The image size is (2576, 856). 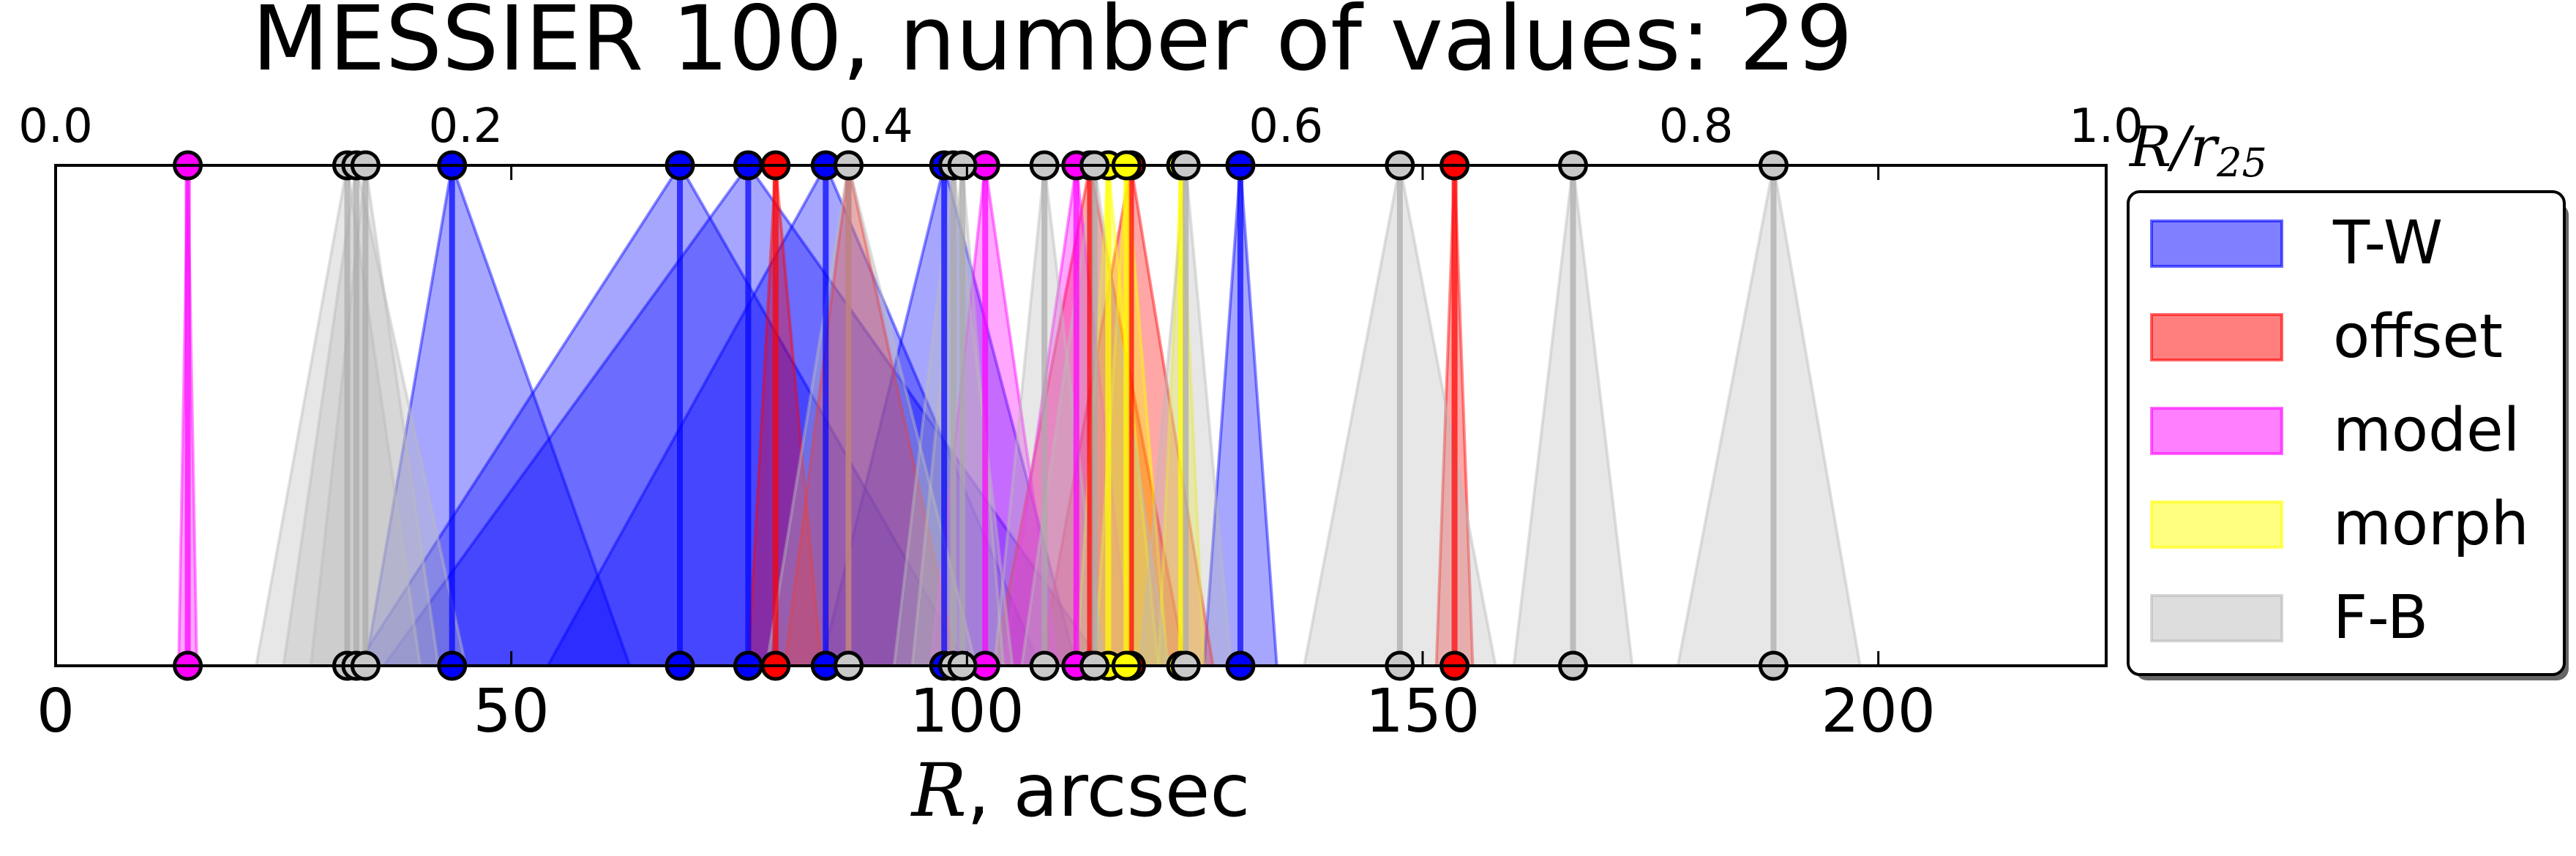 I want to click on x-tick-label: 0, so click(x=56, y=711).